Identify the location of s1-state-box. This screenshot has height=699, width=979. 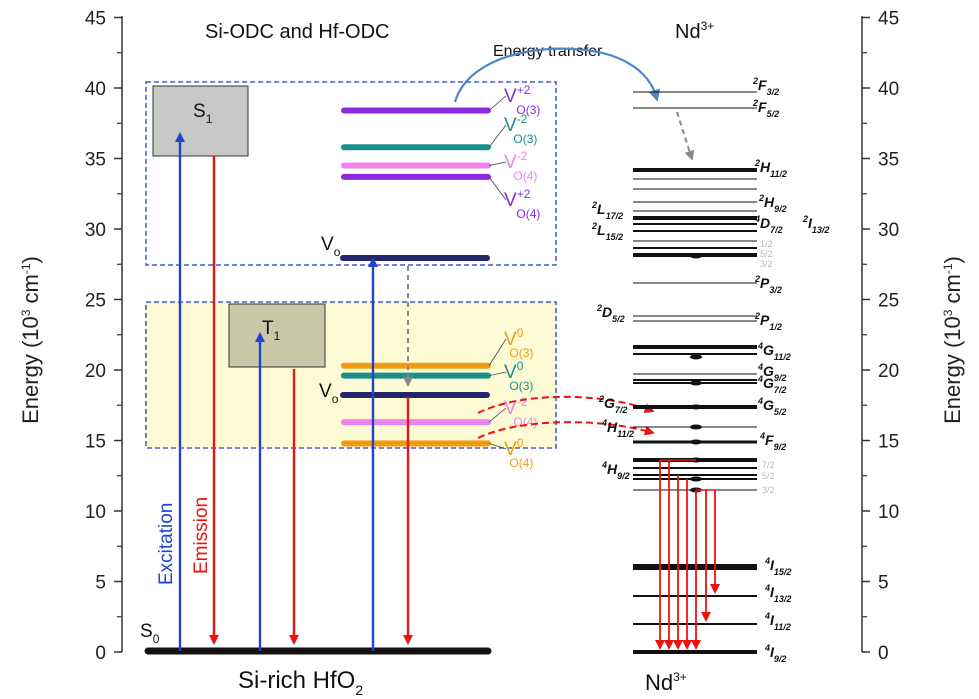
(200, 121).